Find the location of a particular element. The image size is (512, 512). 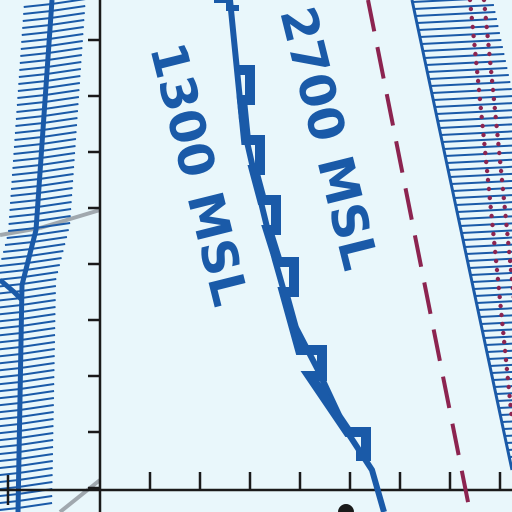

left-airspace-boundary is located at coordinates (27, 256).